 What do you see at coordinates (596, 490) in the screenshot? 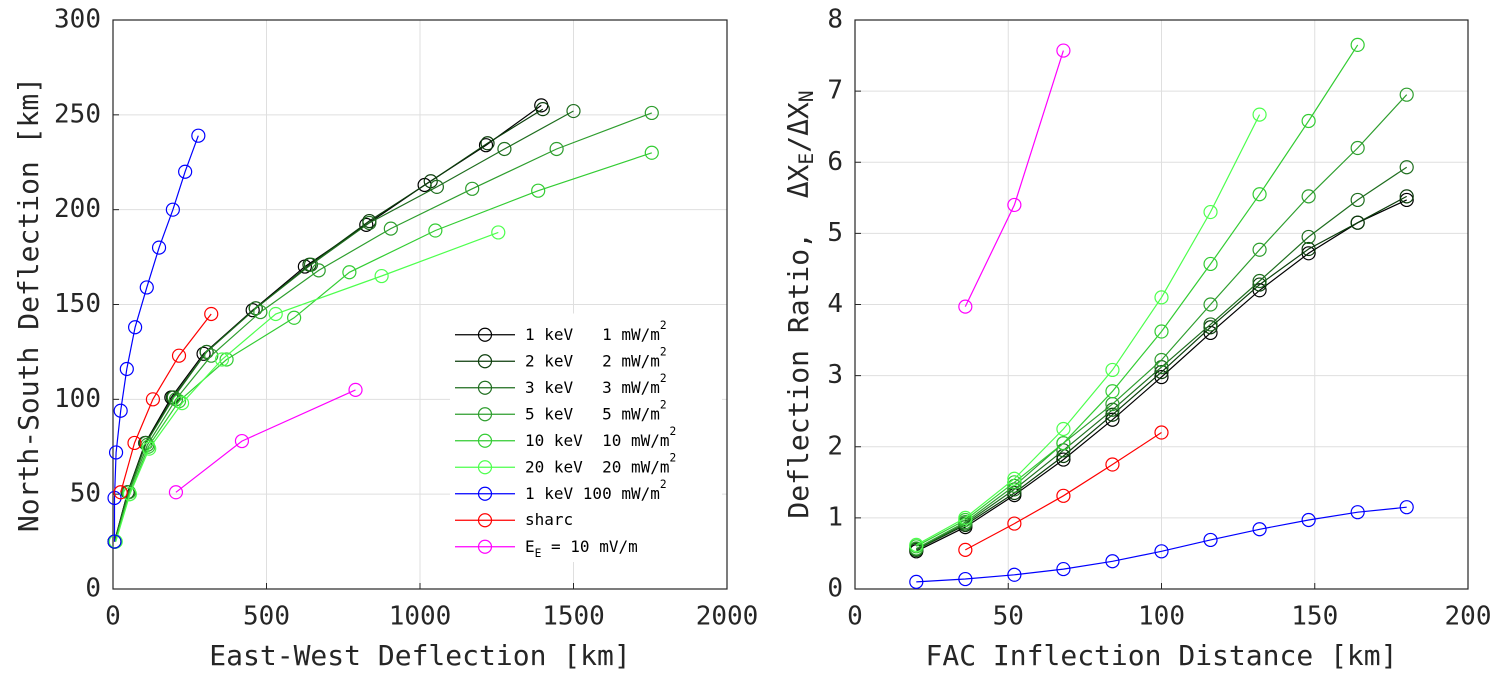
I see `legend-label: 1 keV 100 mW/m2` at bounding box center [596, 490].